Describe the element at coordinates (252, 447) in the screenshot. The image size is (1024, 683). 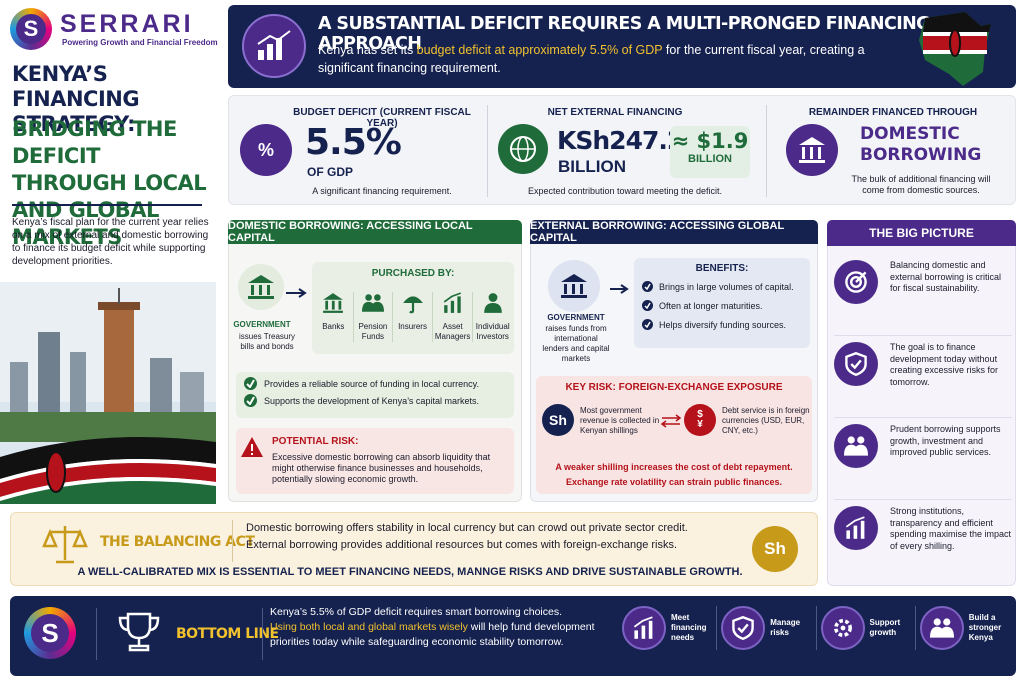
I see `warning-icon` at that location.